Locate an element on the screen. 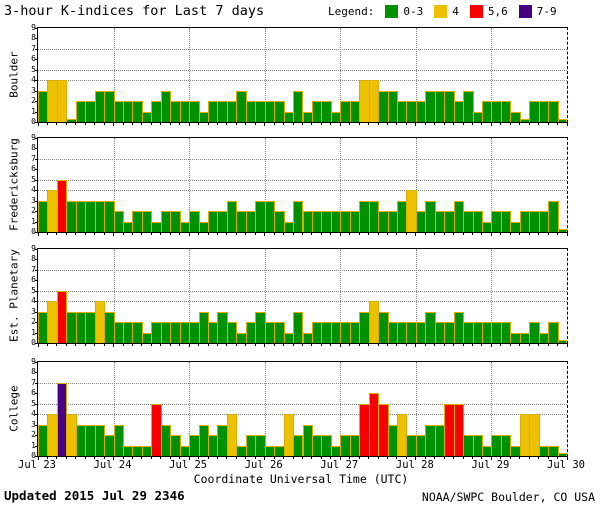 The image size is (600, 510). legend-swatch-icon is located at coordinates (441, 11).